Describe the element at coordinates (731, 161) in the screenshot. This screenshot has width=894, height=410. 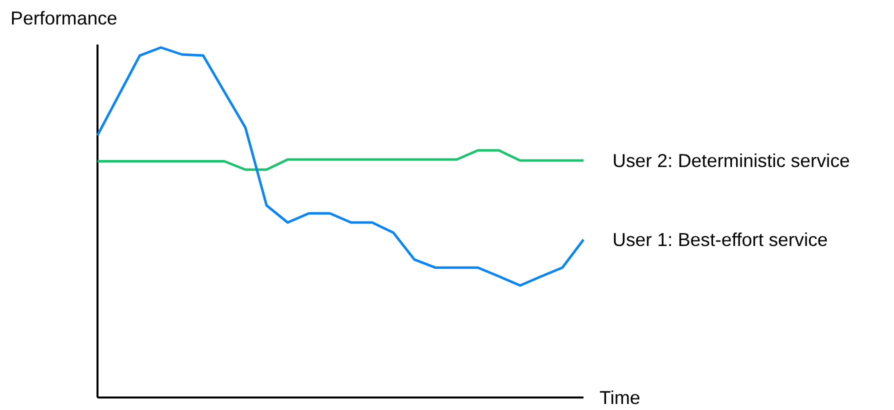
I see `series-label: User 2: Deterministic service` at that location.